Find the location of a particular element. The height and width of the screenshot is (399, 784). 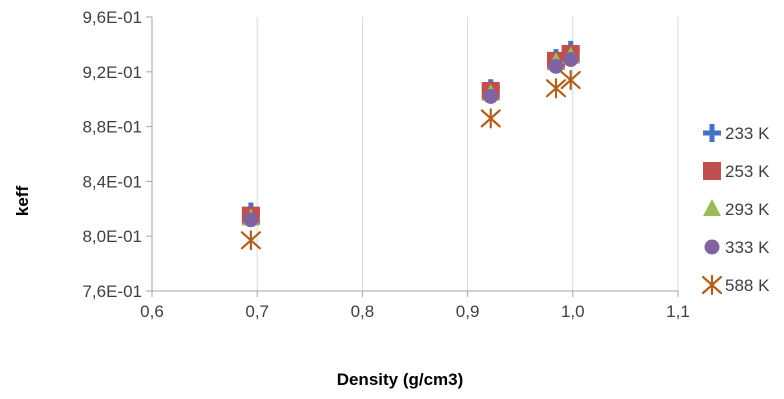

x-axis-title: Density (g/cm3) is located at coordinates (400, 379).